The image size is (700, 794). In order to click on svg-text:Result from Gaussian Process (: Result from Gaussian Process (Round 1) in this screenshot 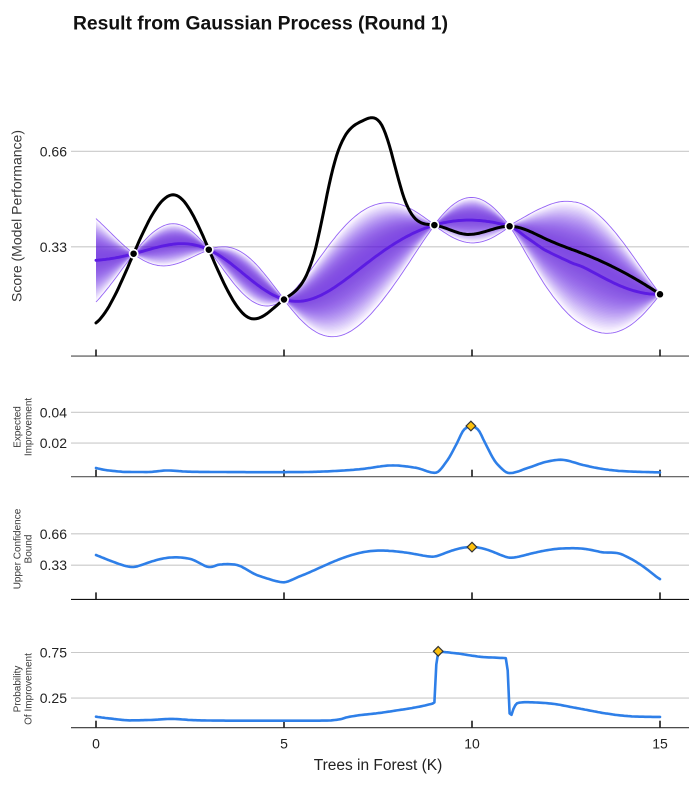, I will do `click(260, 24)`.